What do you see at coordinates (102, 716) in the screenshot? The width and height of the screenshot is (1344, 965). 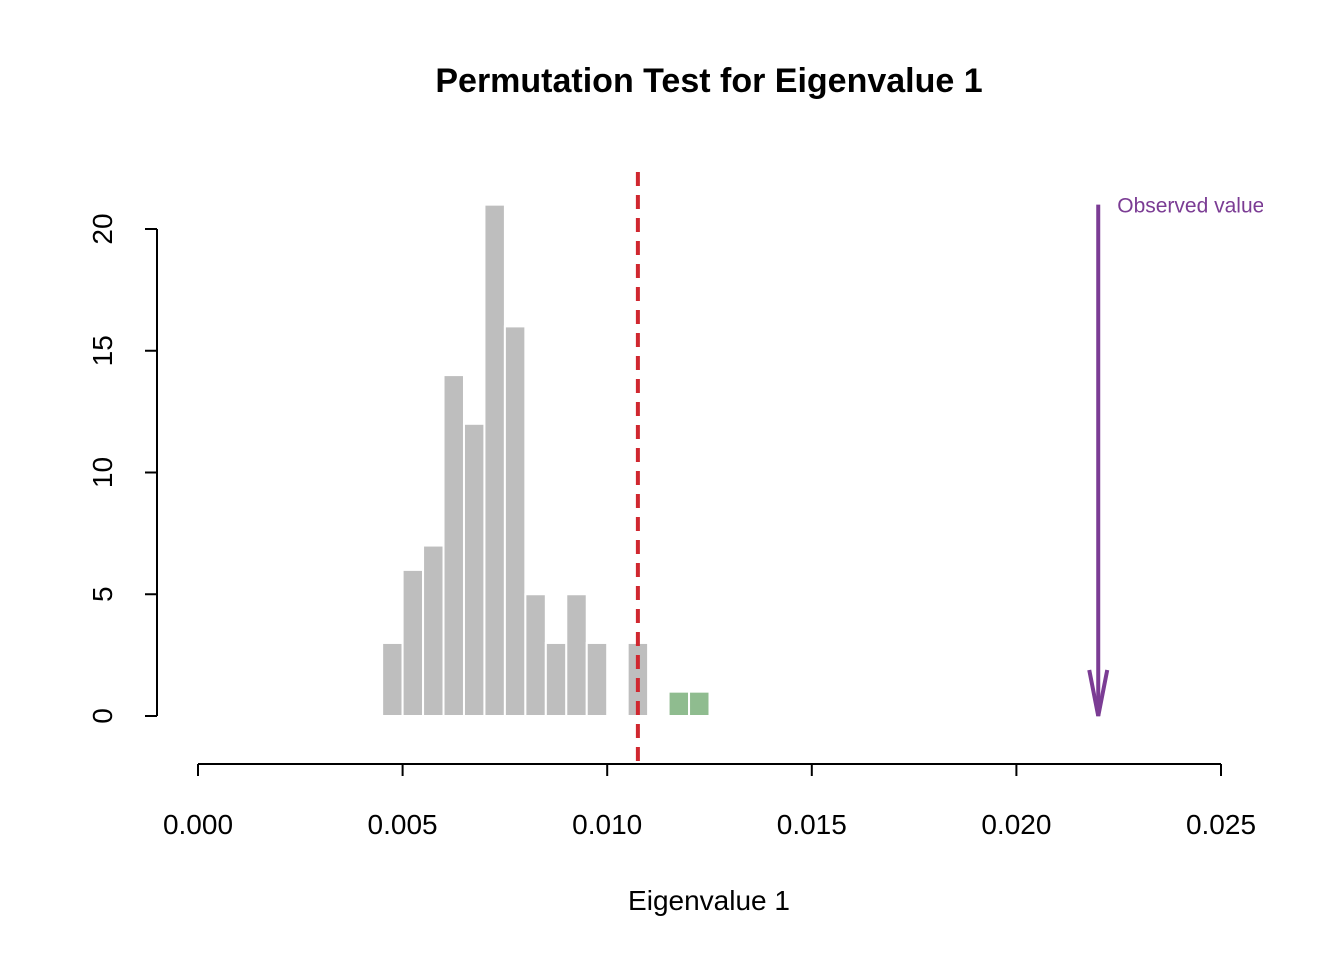 I see `y-tick-label: 0` at bounding box center [102, 716].